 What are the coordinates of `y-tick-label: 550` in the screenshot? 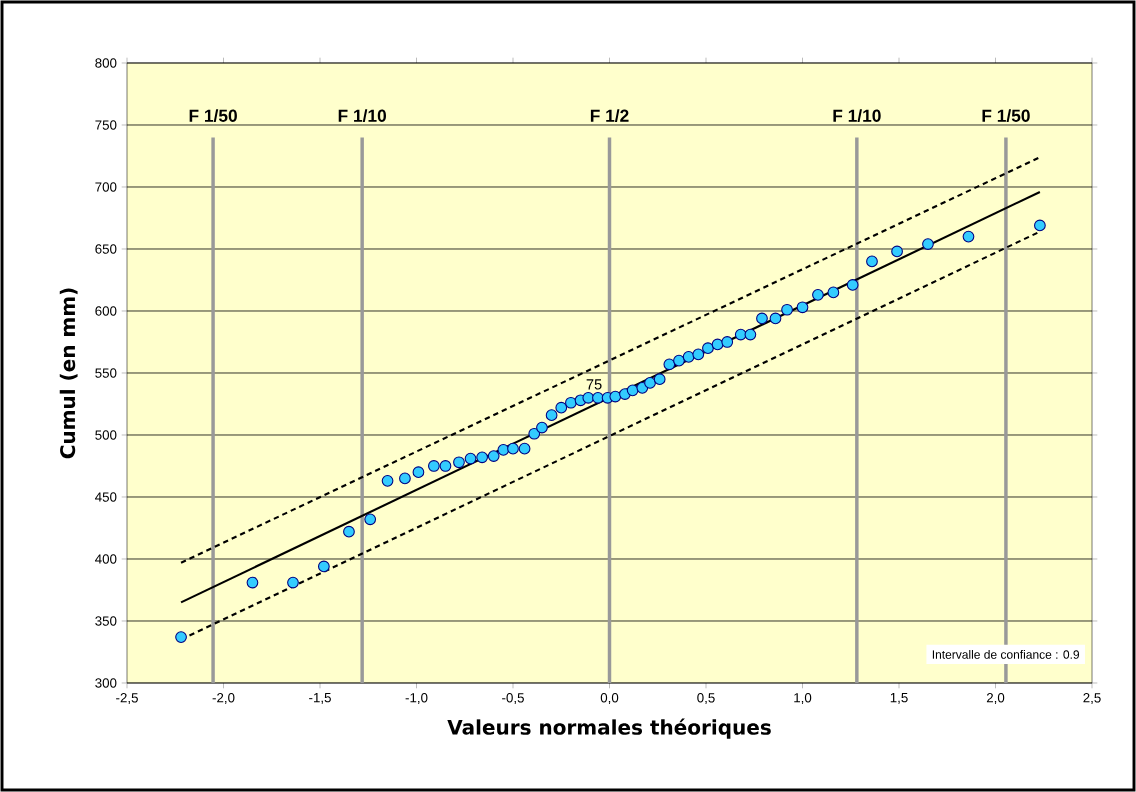 It's located at (106, 373).